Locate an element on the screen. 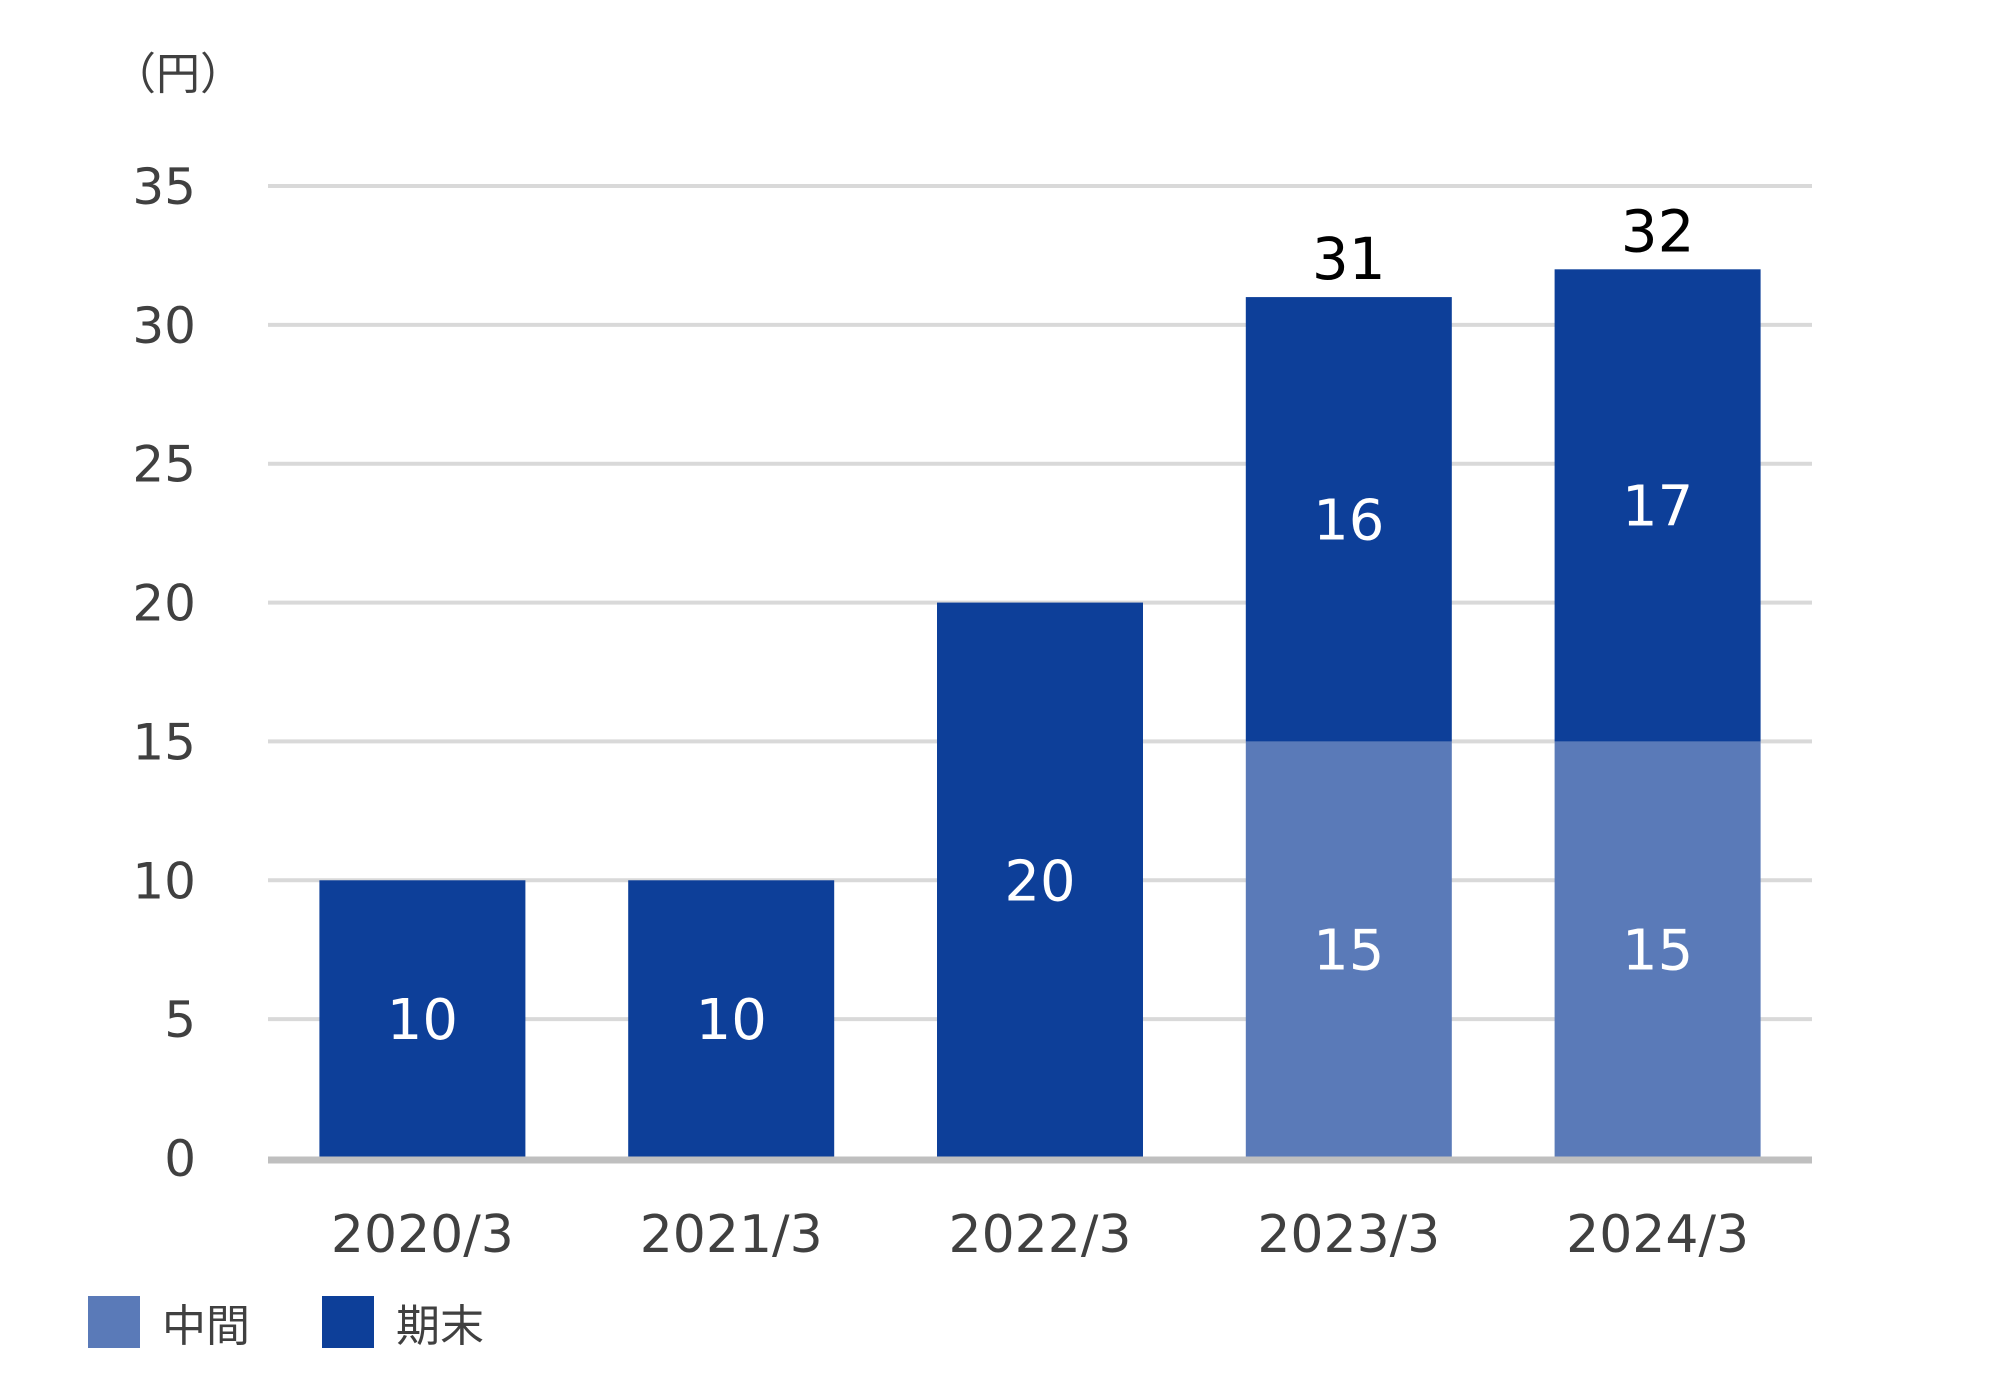 The height and width of the screenshot is (1397, 2000). legend-item-interim: 中間 is located at coordinates (169, 1322).